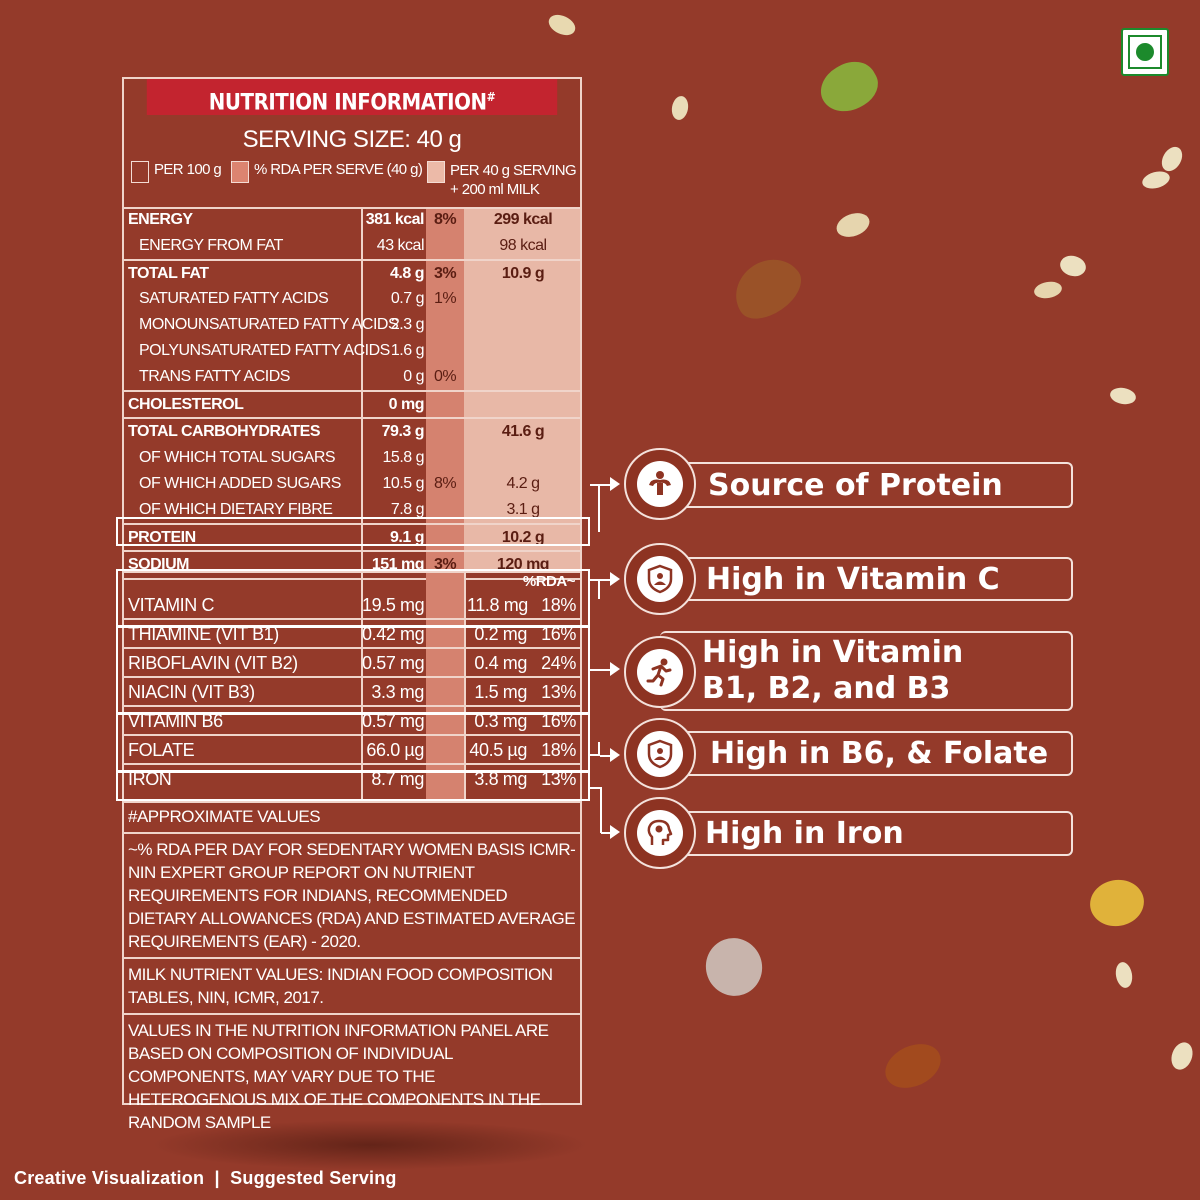  I want to click on cell-label: POLYUNSATURATED FATTY ACIDS, so click(264, 350).